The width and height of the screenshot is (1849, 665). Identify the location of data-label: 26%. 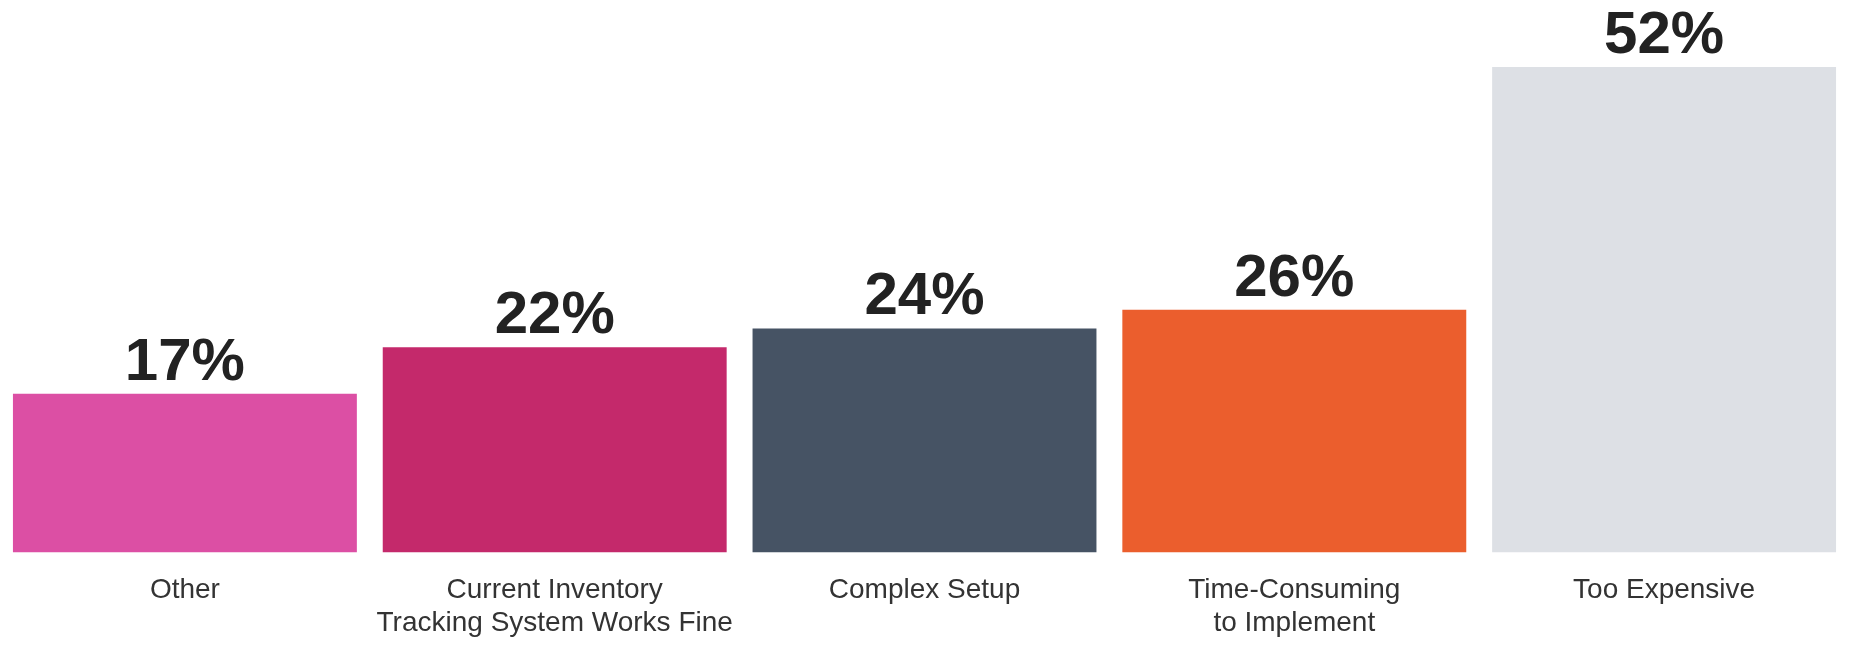
(1294, 275).